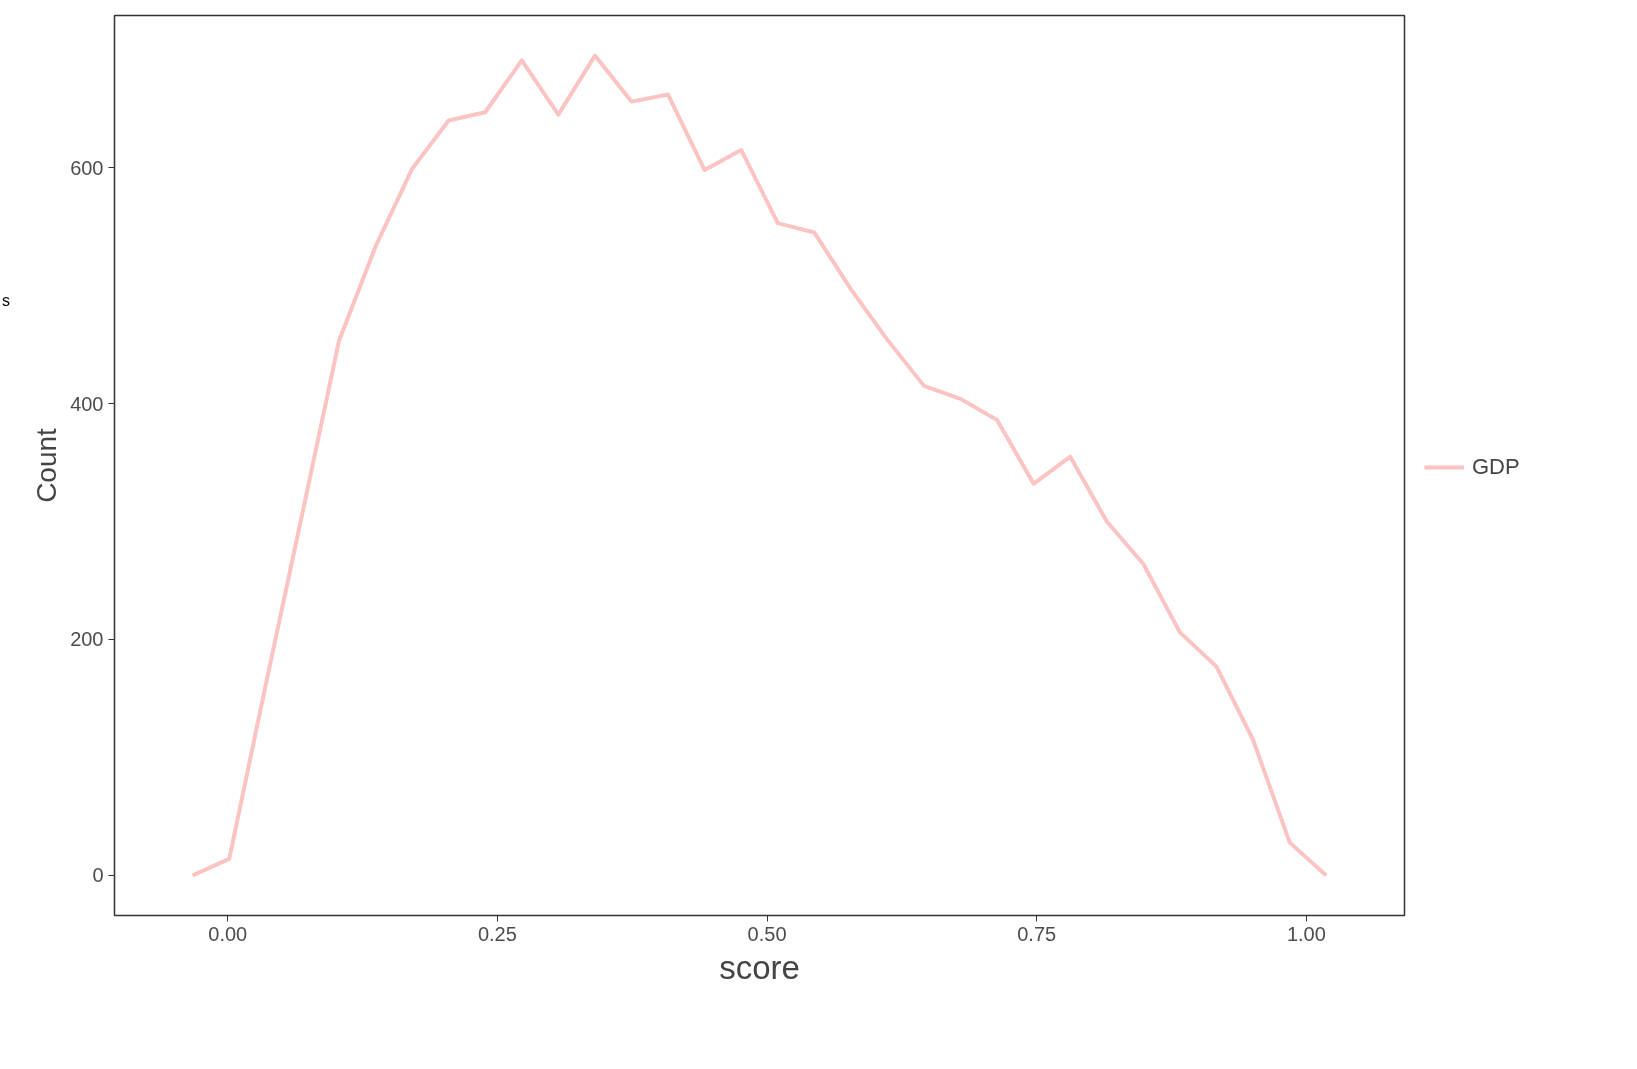  What do you see at coordinates (6, 301) in the screenshot?
I see `text: s` at bounding box center [6, 301].